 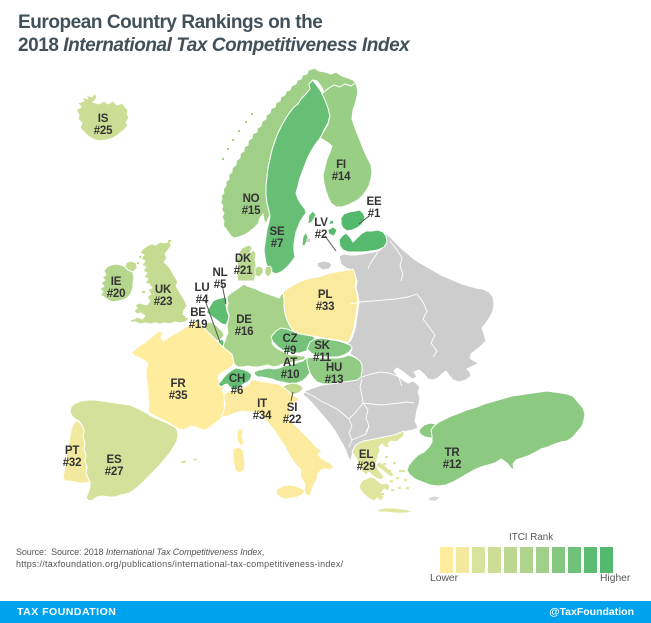 I want to click on svg-text: IS, so click(x=103, y=119).